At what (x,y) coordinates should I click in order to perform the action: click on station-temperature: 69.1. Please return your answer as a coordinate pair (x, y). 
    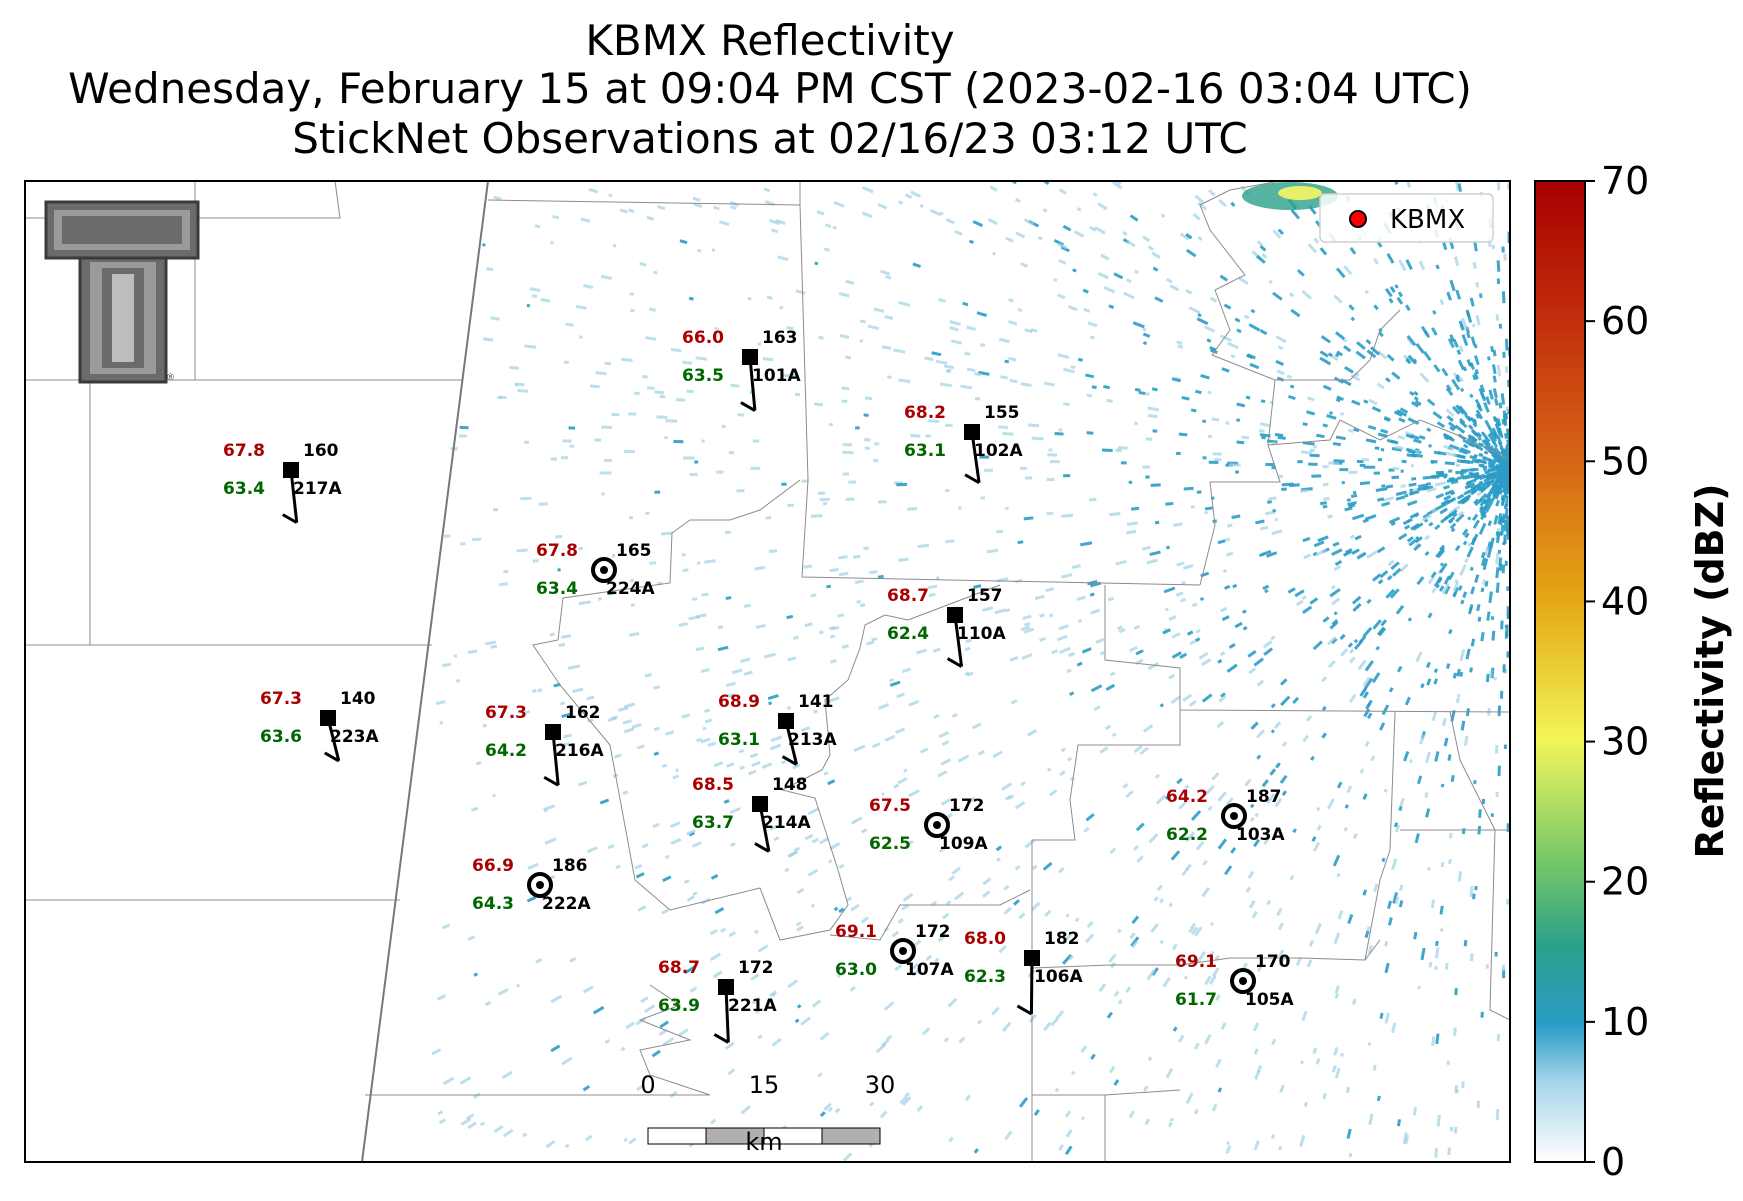
    Looking at the image, I should click on (856, 932).